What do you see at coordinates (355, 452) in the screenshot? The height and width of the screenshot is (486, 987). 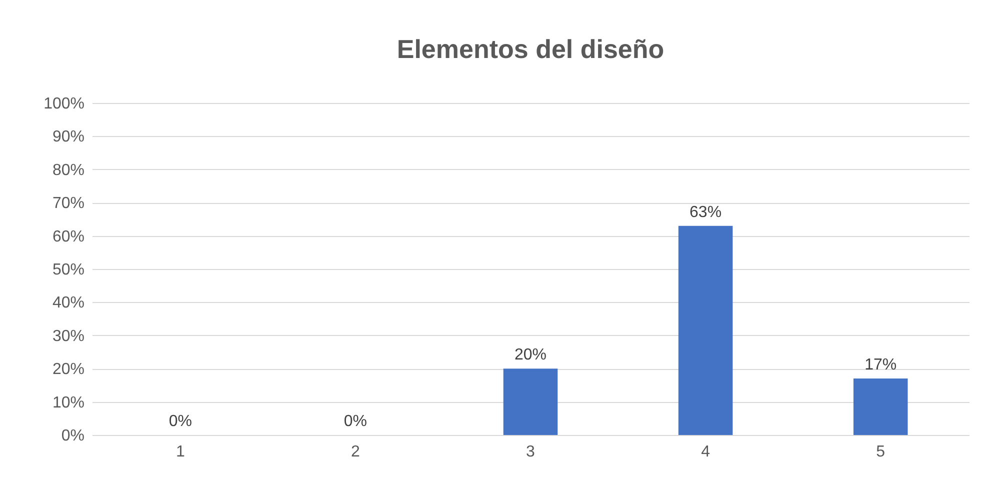 I see `x-tick-label: 2` at bounding box center [355, 452].